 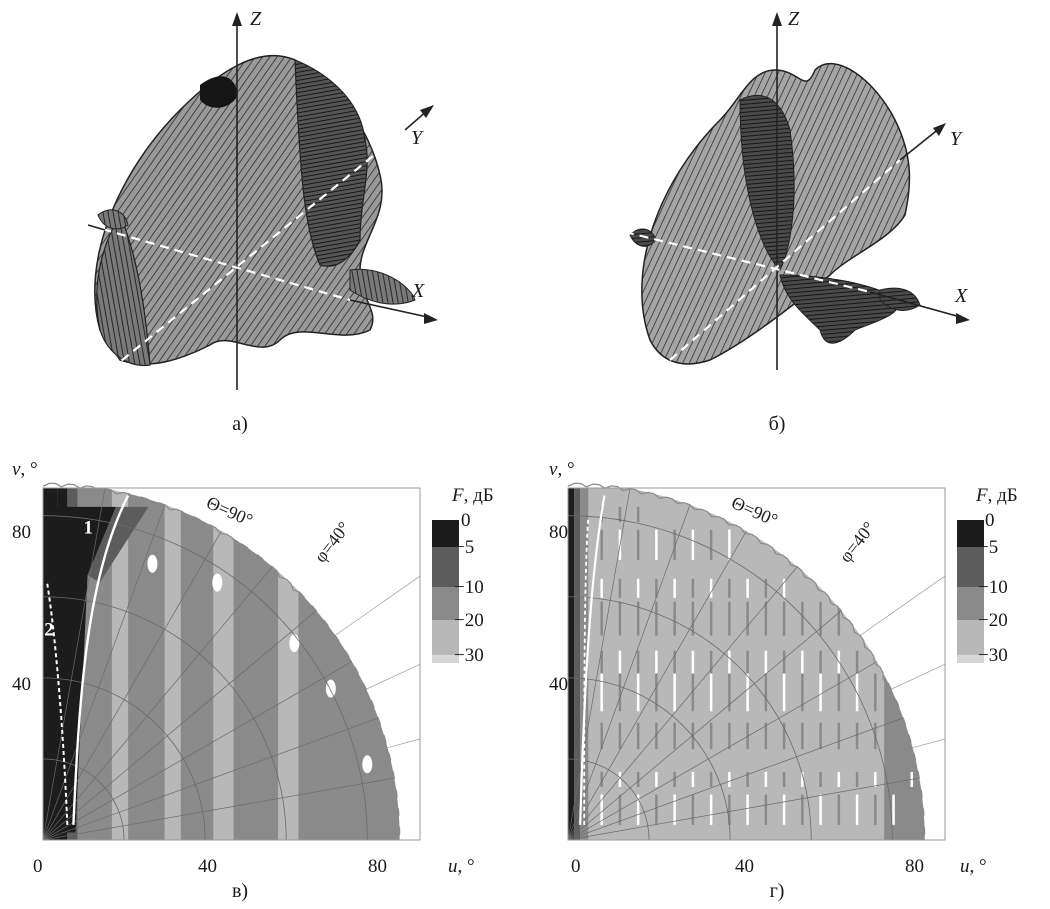 What do you see at coordinates (89, 527) in the screenshot?
I see `curve-1-label: 1` at bounding box center [89, 527].